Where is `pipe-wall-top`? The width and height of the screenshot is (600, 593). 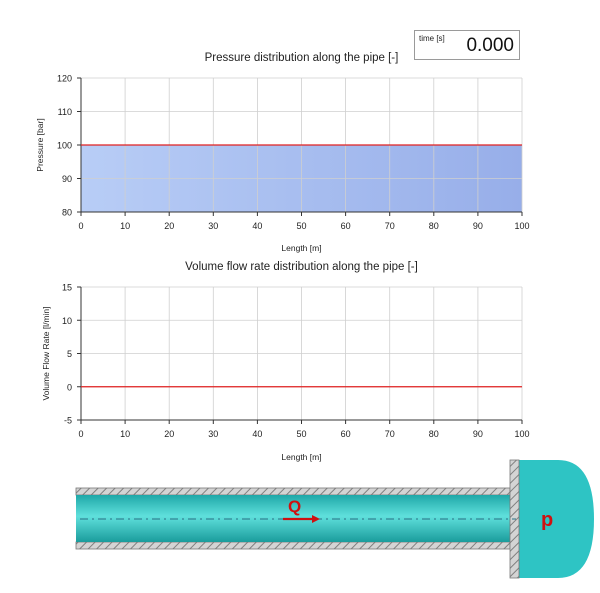
pipe-wall-top is located at coordinates (293, 491).